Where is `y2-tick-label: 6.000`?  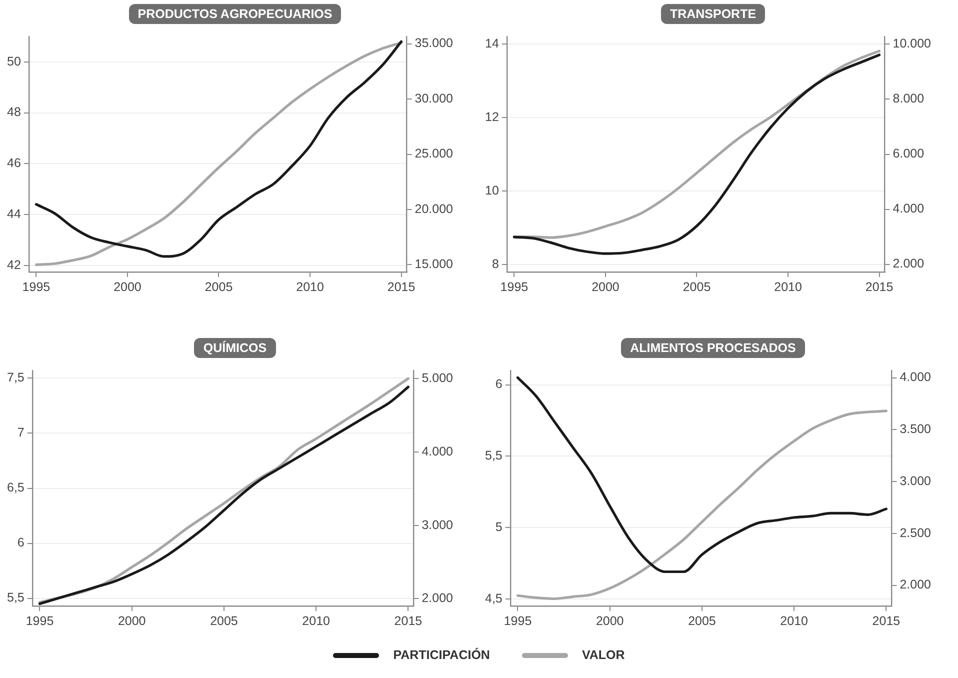 y2-tick-label: 6.000 is located at coordinates (908, 153).